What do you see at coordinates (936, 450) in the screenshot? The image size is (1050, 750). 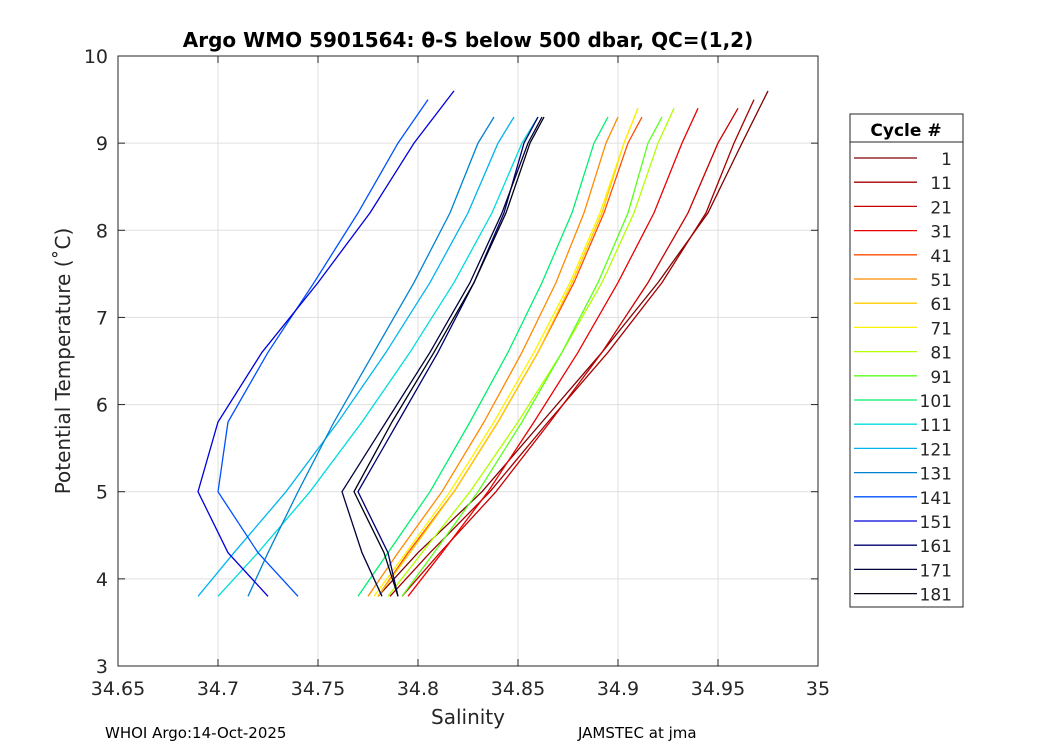 I see `legend-label-121: 121` at bounding box center [936, 450].